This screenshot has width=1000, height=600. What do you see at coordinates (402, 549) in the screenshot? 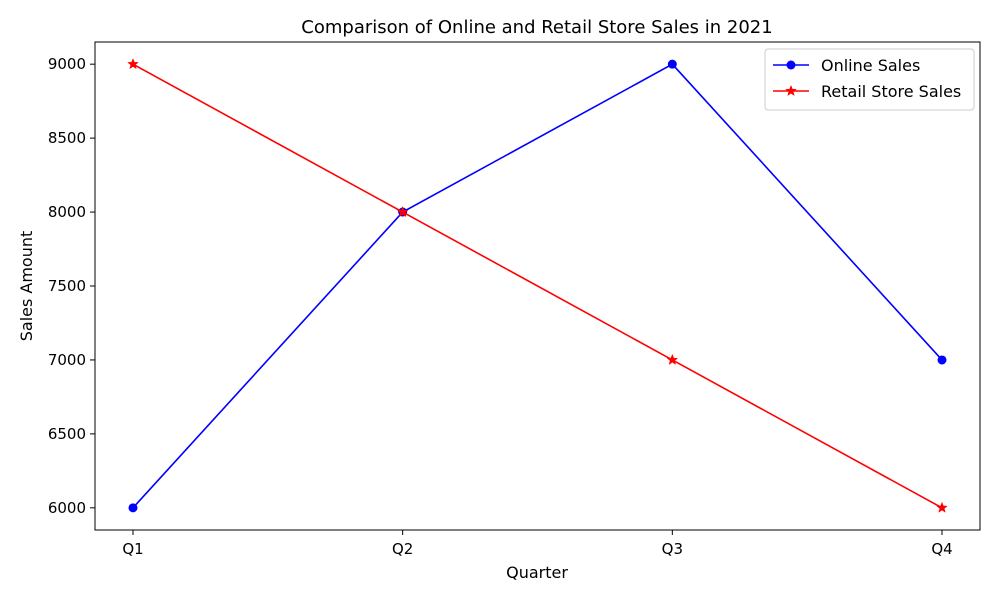
I see `x-tick-label: Q2` at bounding box center [402, 549].